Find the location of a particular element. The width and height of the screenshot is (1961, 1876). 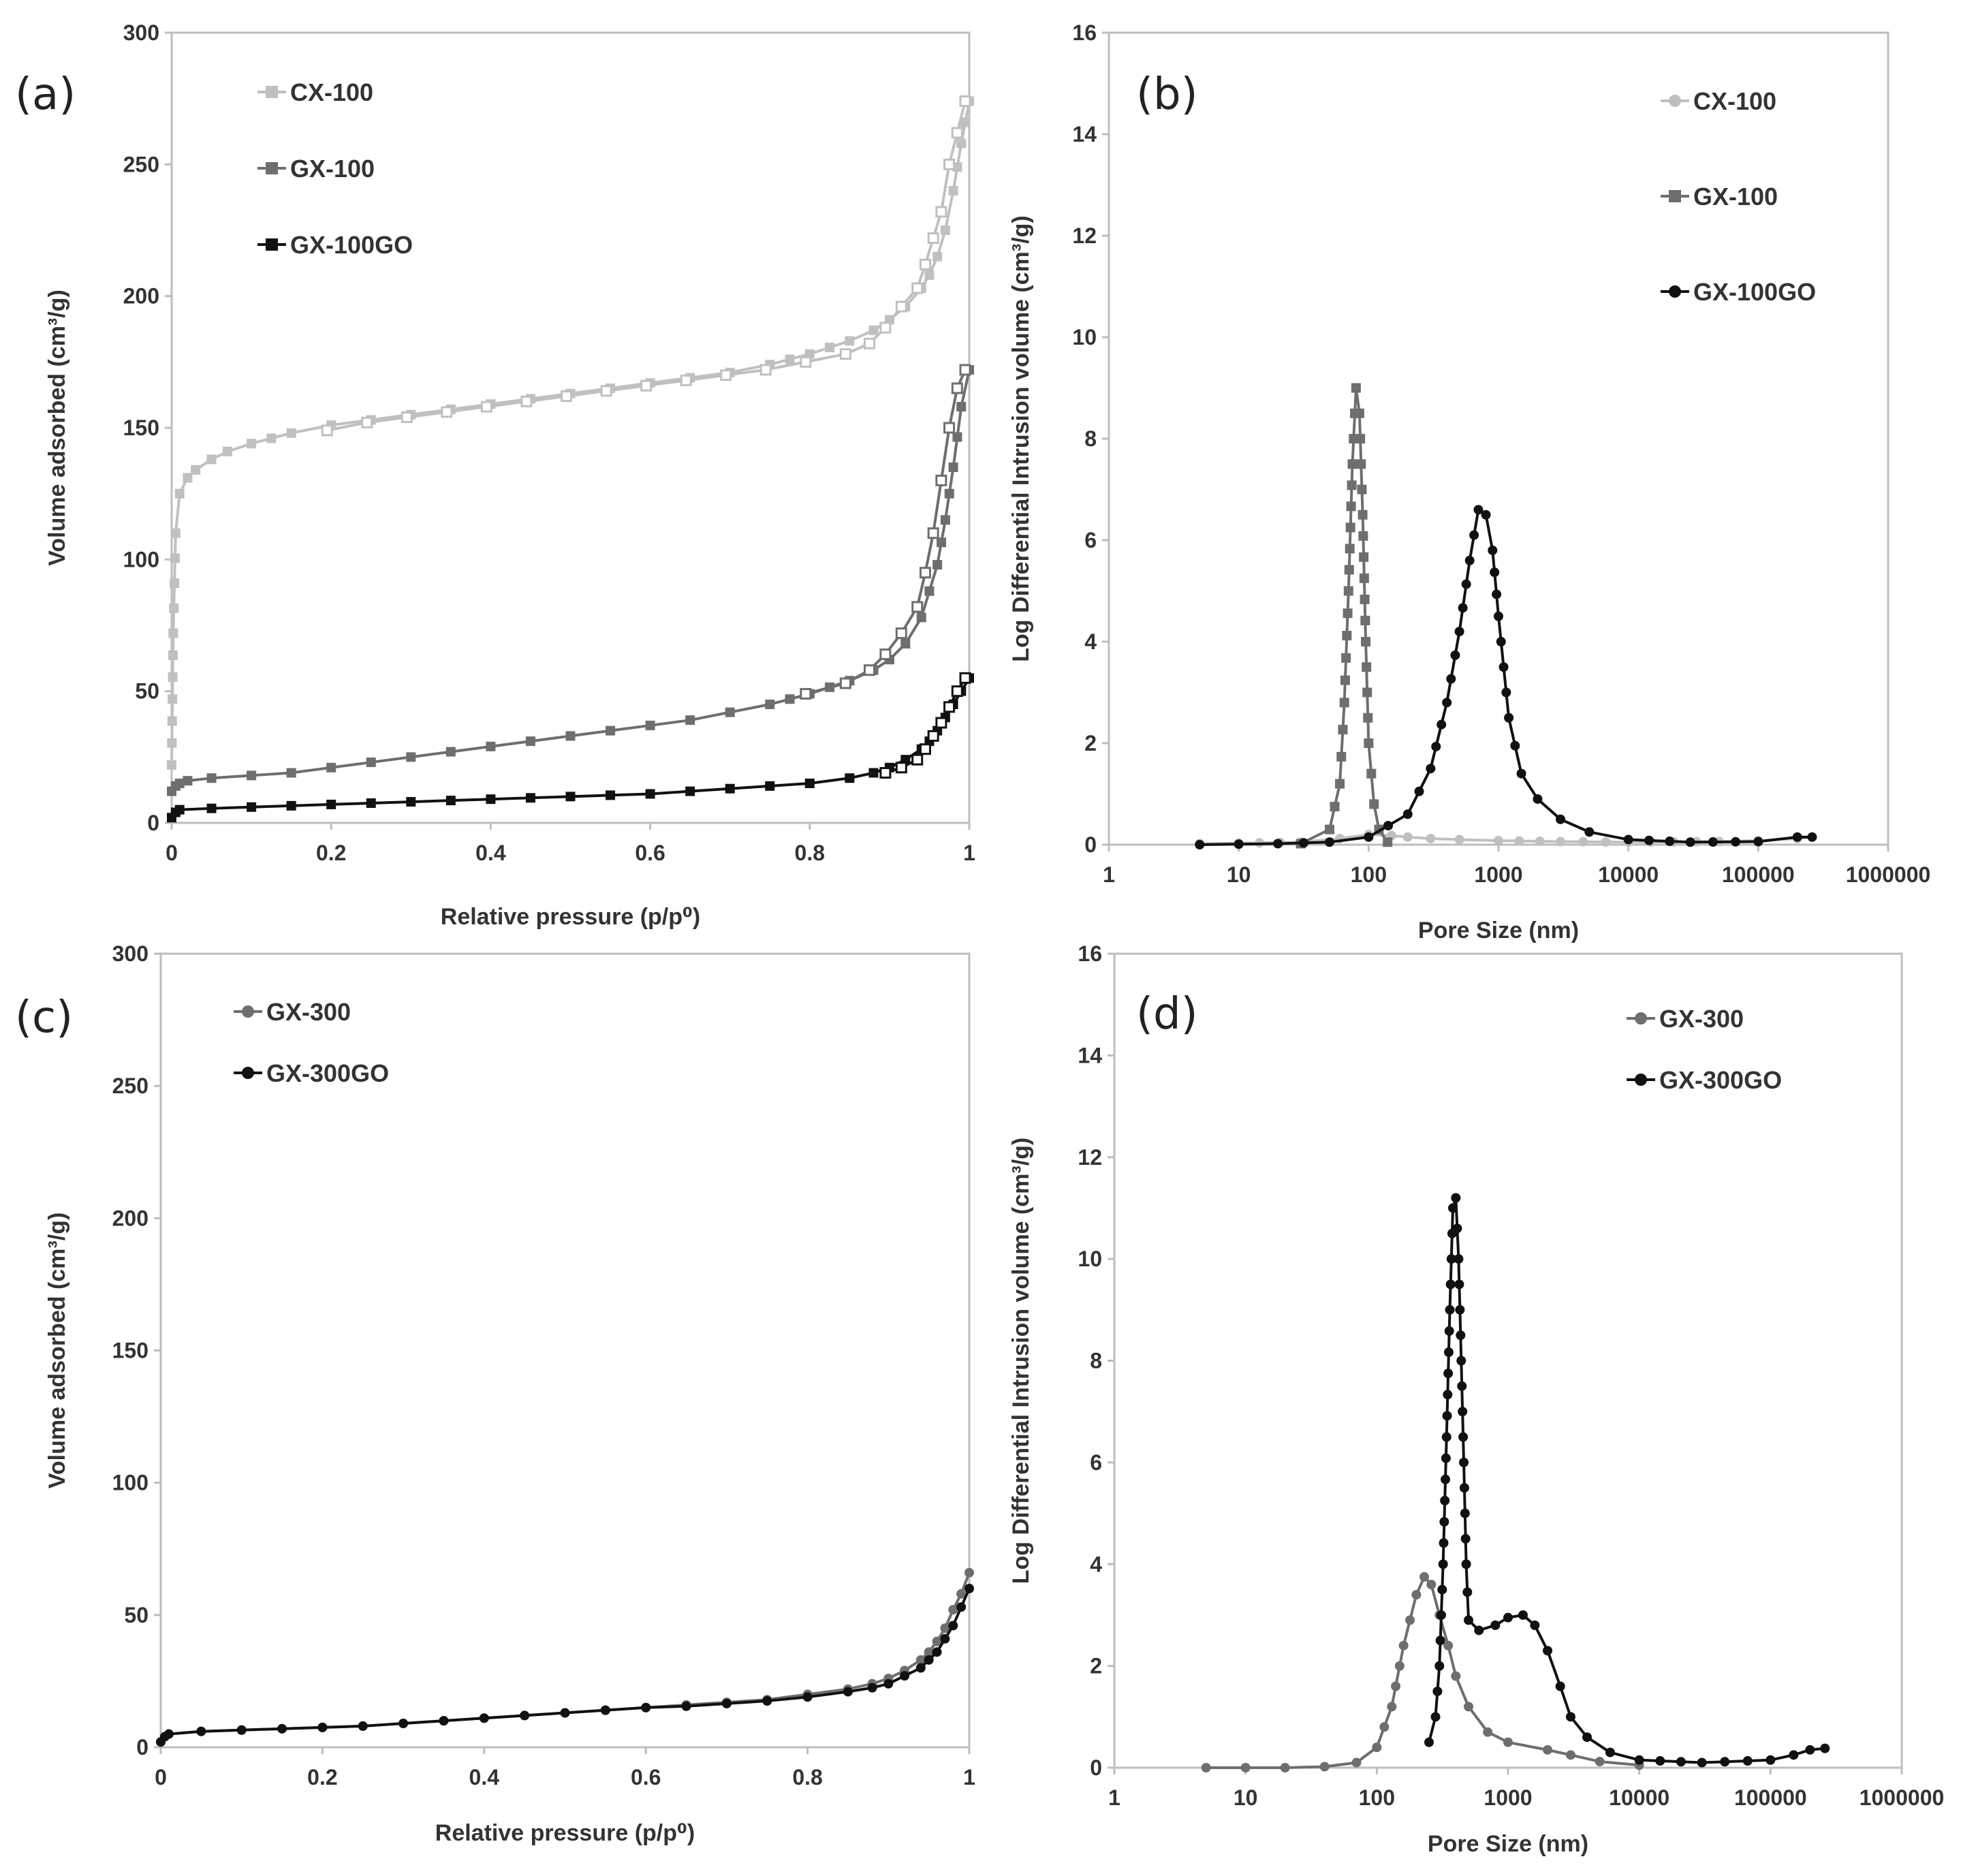

x-tick-label: 0.8 is located at coordinates (810, 853).